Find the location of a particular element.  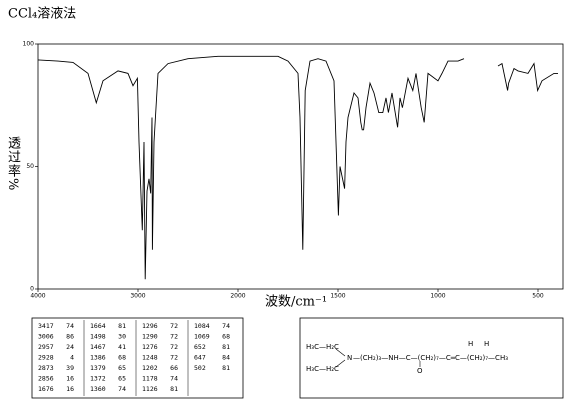

peak-wavenumber: 3417 is located at coordinates (46, 326).